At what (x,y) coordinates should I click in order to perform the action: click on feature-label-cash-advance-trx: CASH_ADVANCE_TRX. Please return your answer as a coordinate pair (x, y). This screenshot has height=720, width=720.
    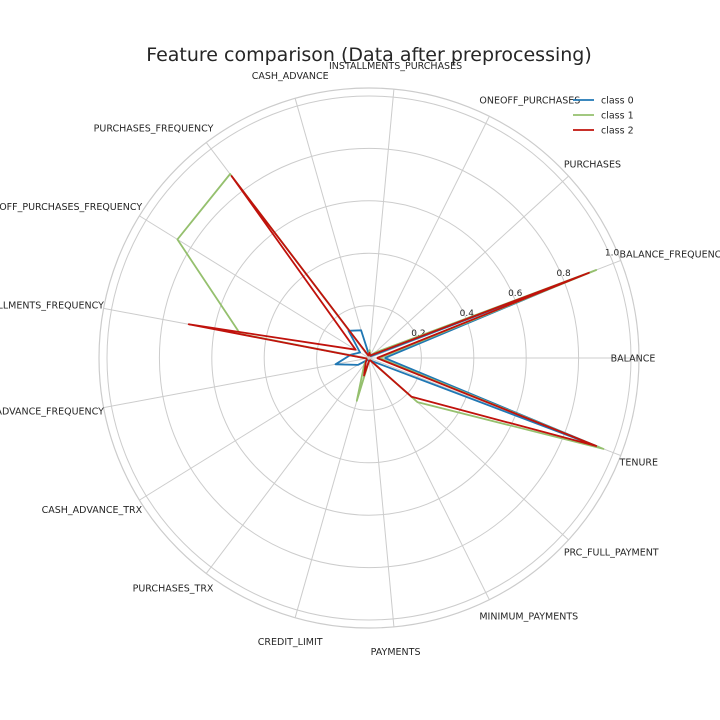
    Looking at the image, I should click on (92, 510).